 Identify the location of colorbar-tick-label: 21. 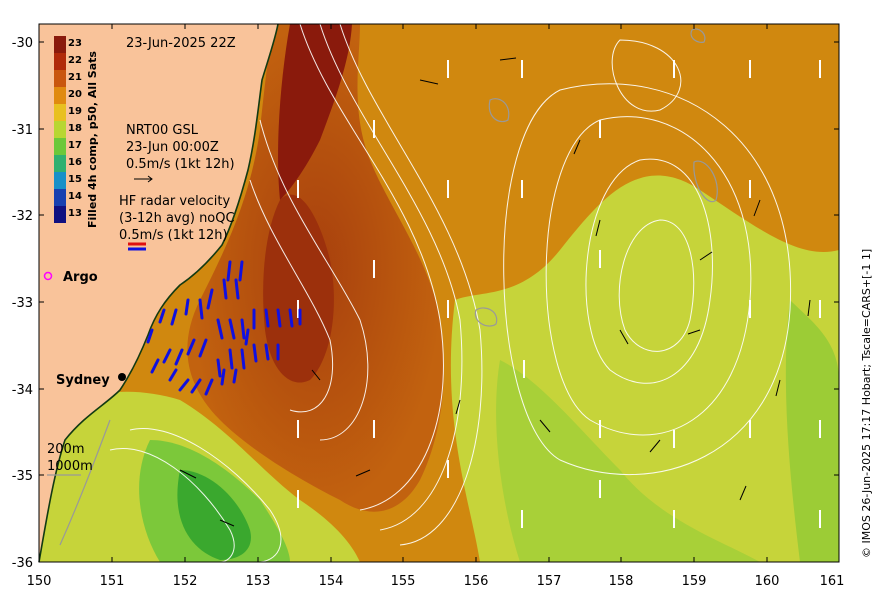
(75, 77).